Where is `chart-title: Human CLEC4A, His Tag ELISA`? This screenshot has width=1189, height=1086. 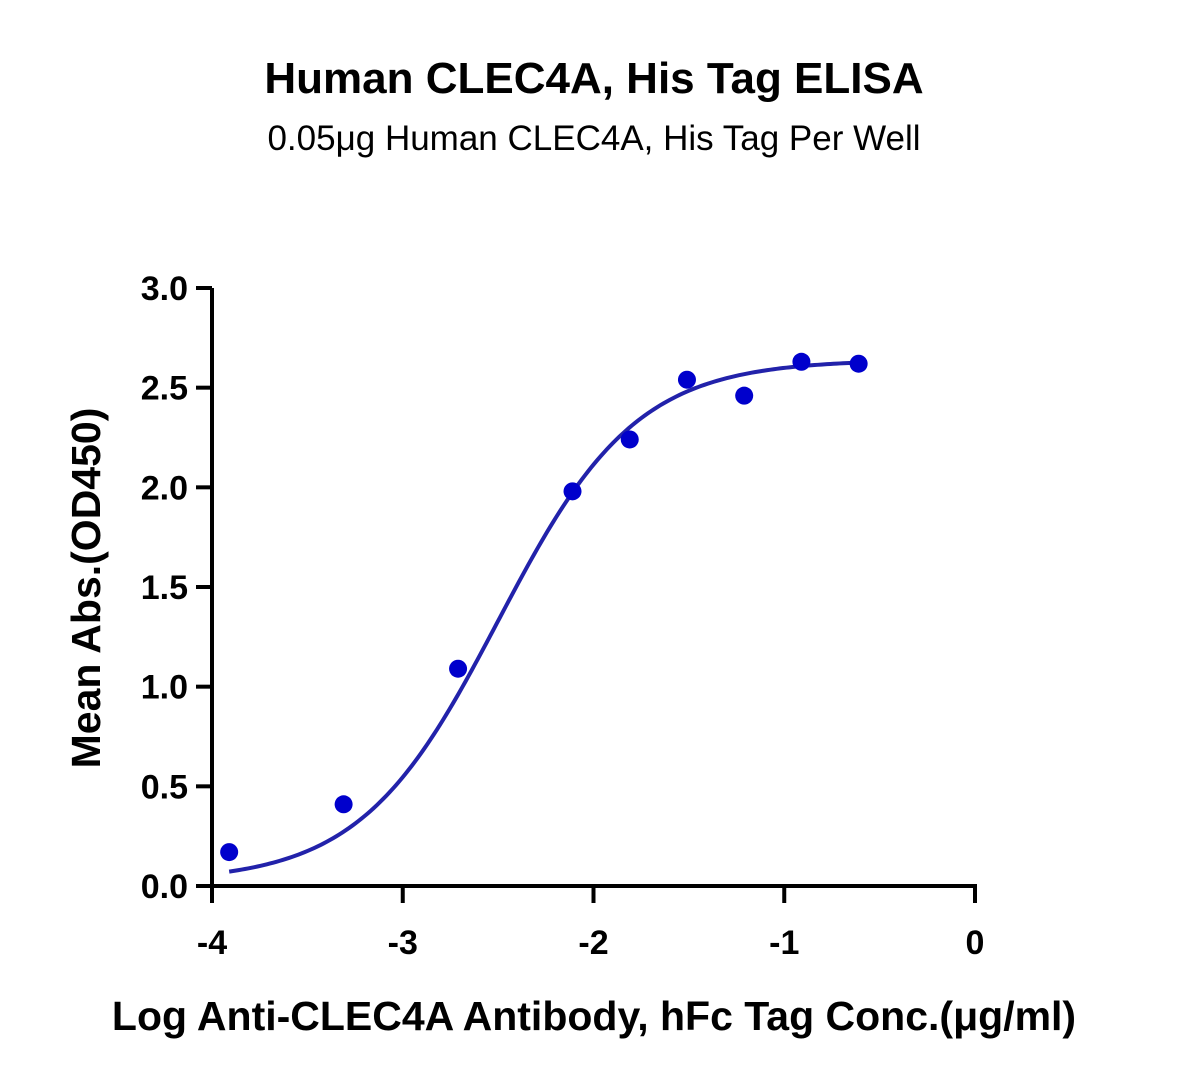
chart-title: Human CLEC4A, His Tag ELISA is located at coordinates (593, 78).